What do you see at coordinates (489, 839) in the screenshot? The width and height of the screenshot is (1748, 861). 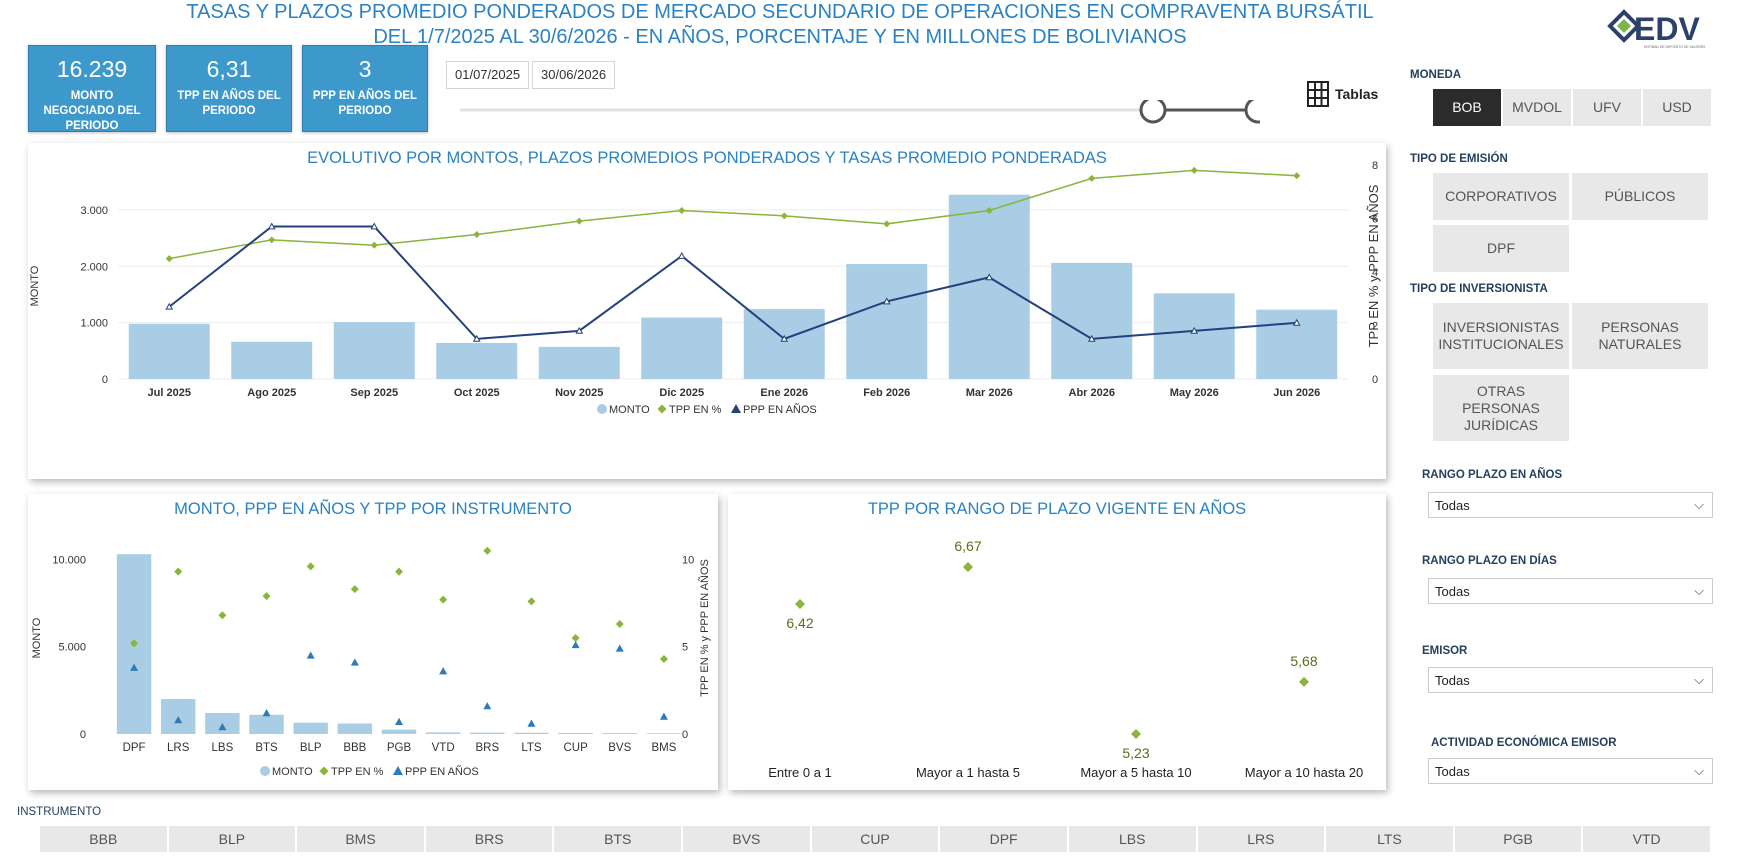 I see `instrumento-button-brs: BRS` at bounding box center [489, 839].